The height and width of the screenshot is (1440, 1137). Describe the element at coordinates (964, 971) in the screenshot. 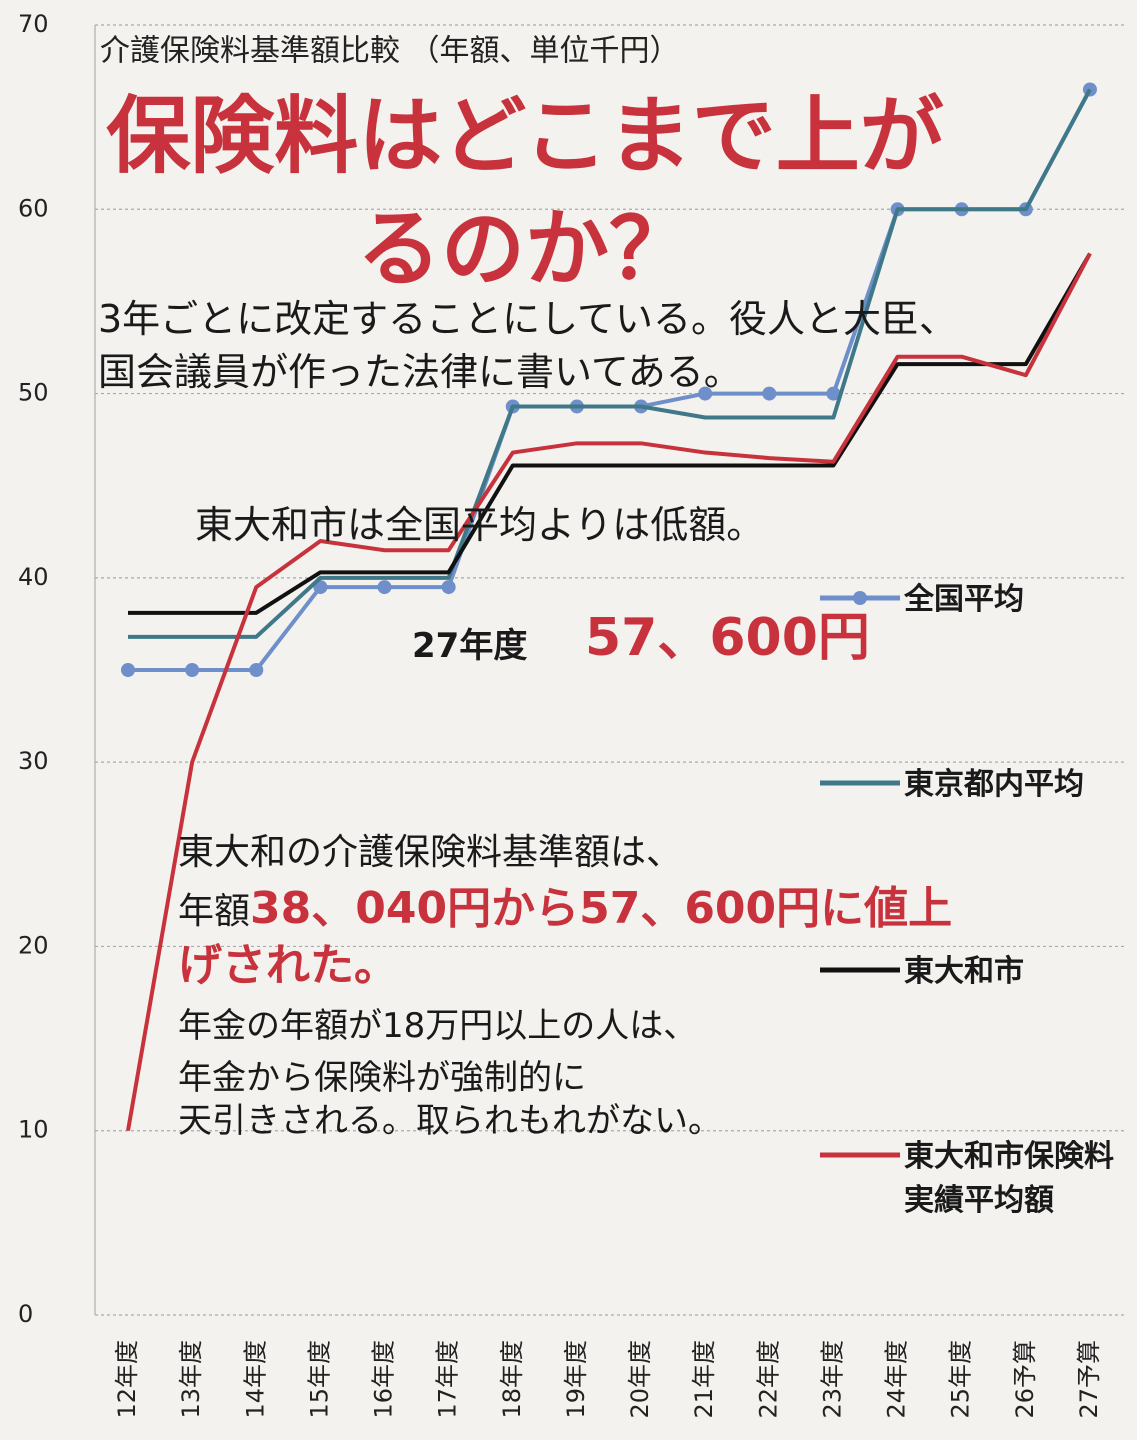

I see `legend-label: 東大和市` at that location.